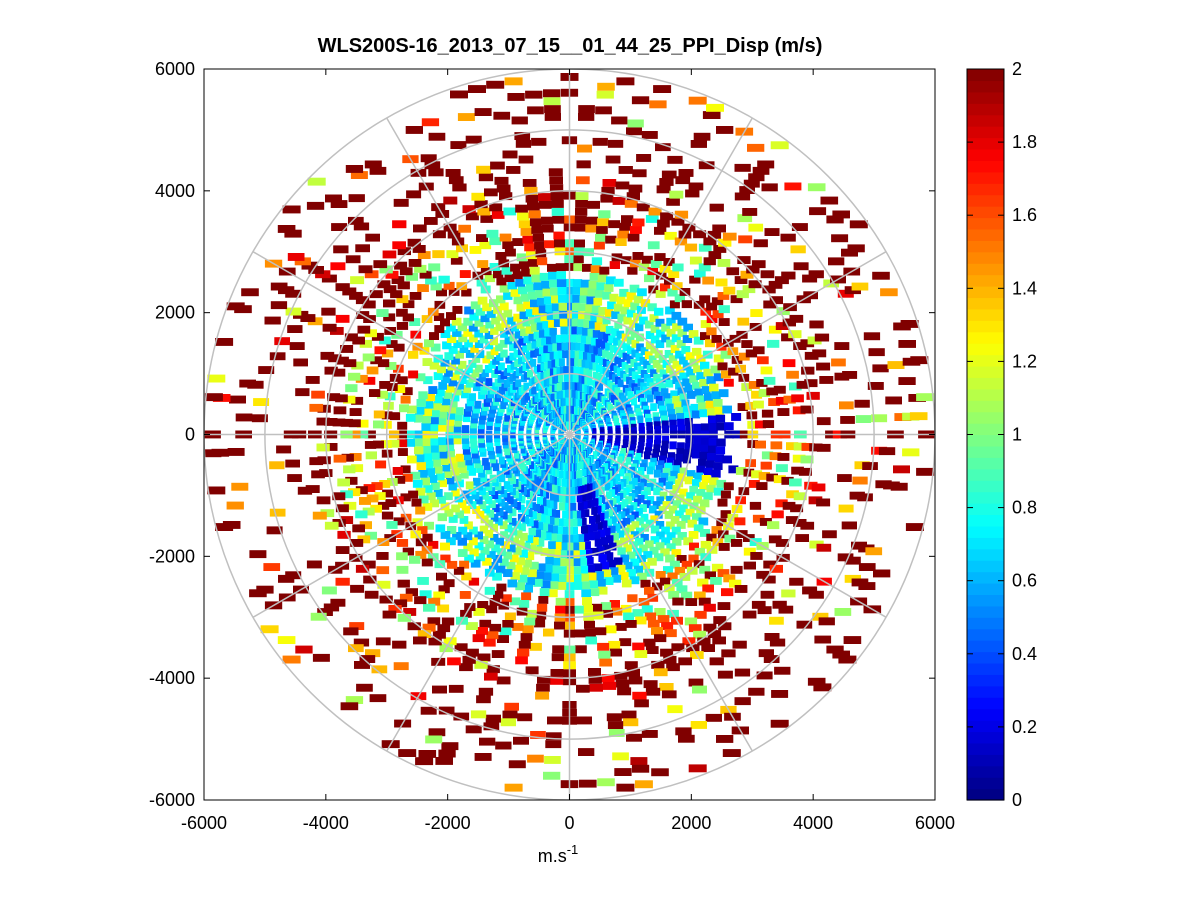 The width and height of the screenshot is (1201, 901). Describe the element at coordinates (985, 451) in the screenshot. I see `colorbar-segment` at that location.